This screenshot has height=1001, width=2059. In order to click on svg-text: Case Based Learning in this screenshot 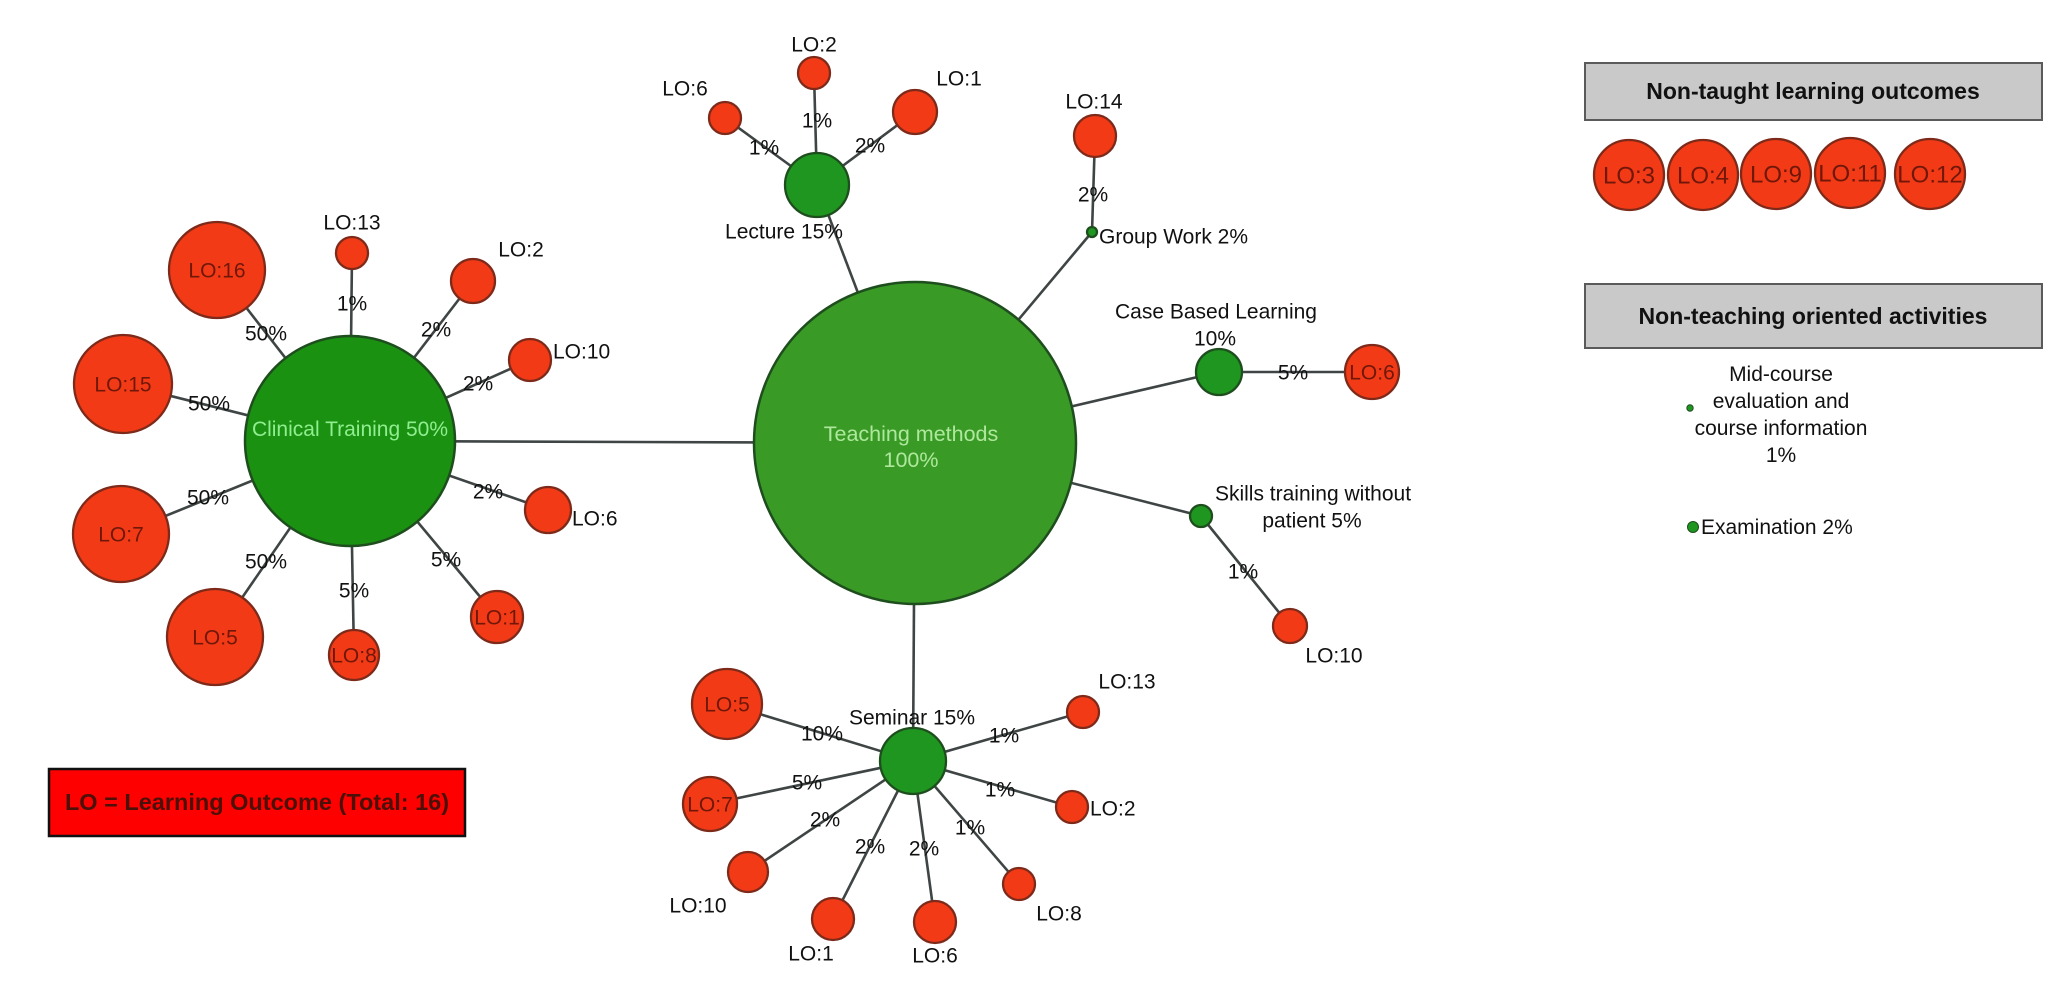, I will do `click(1216, 311)`.